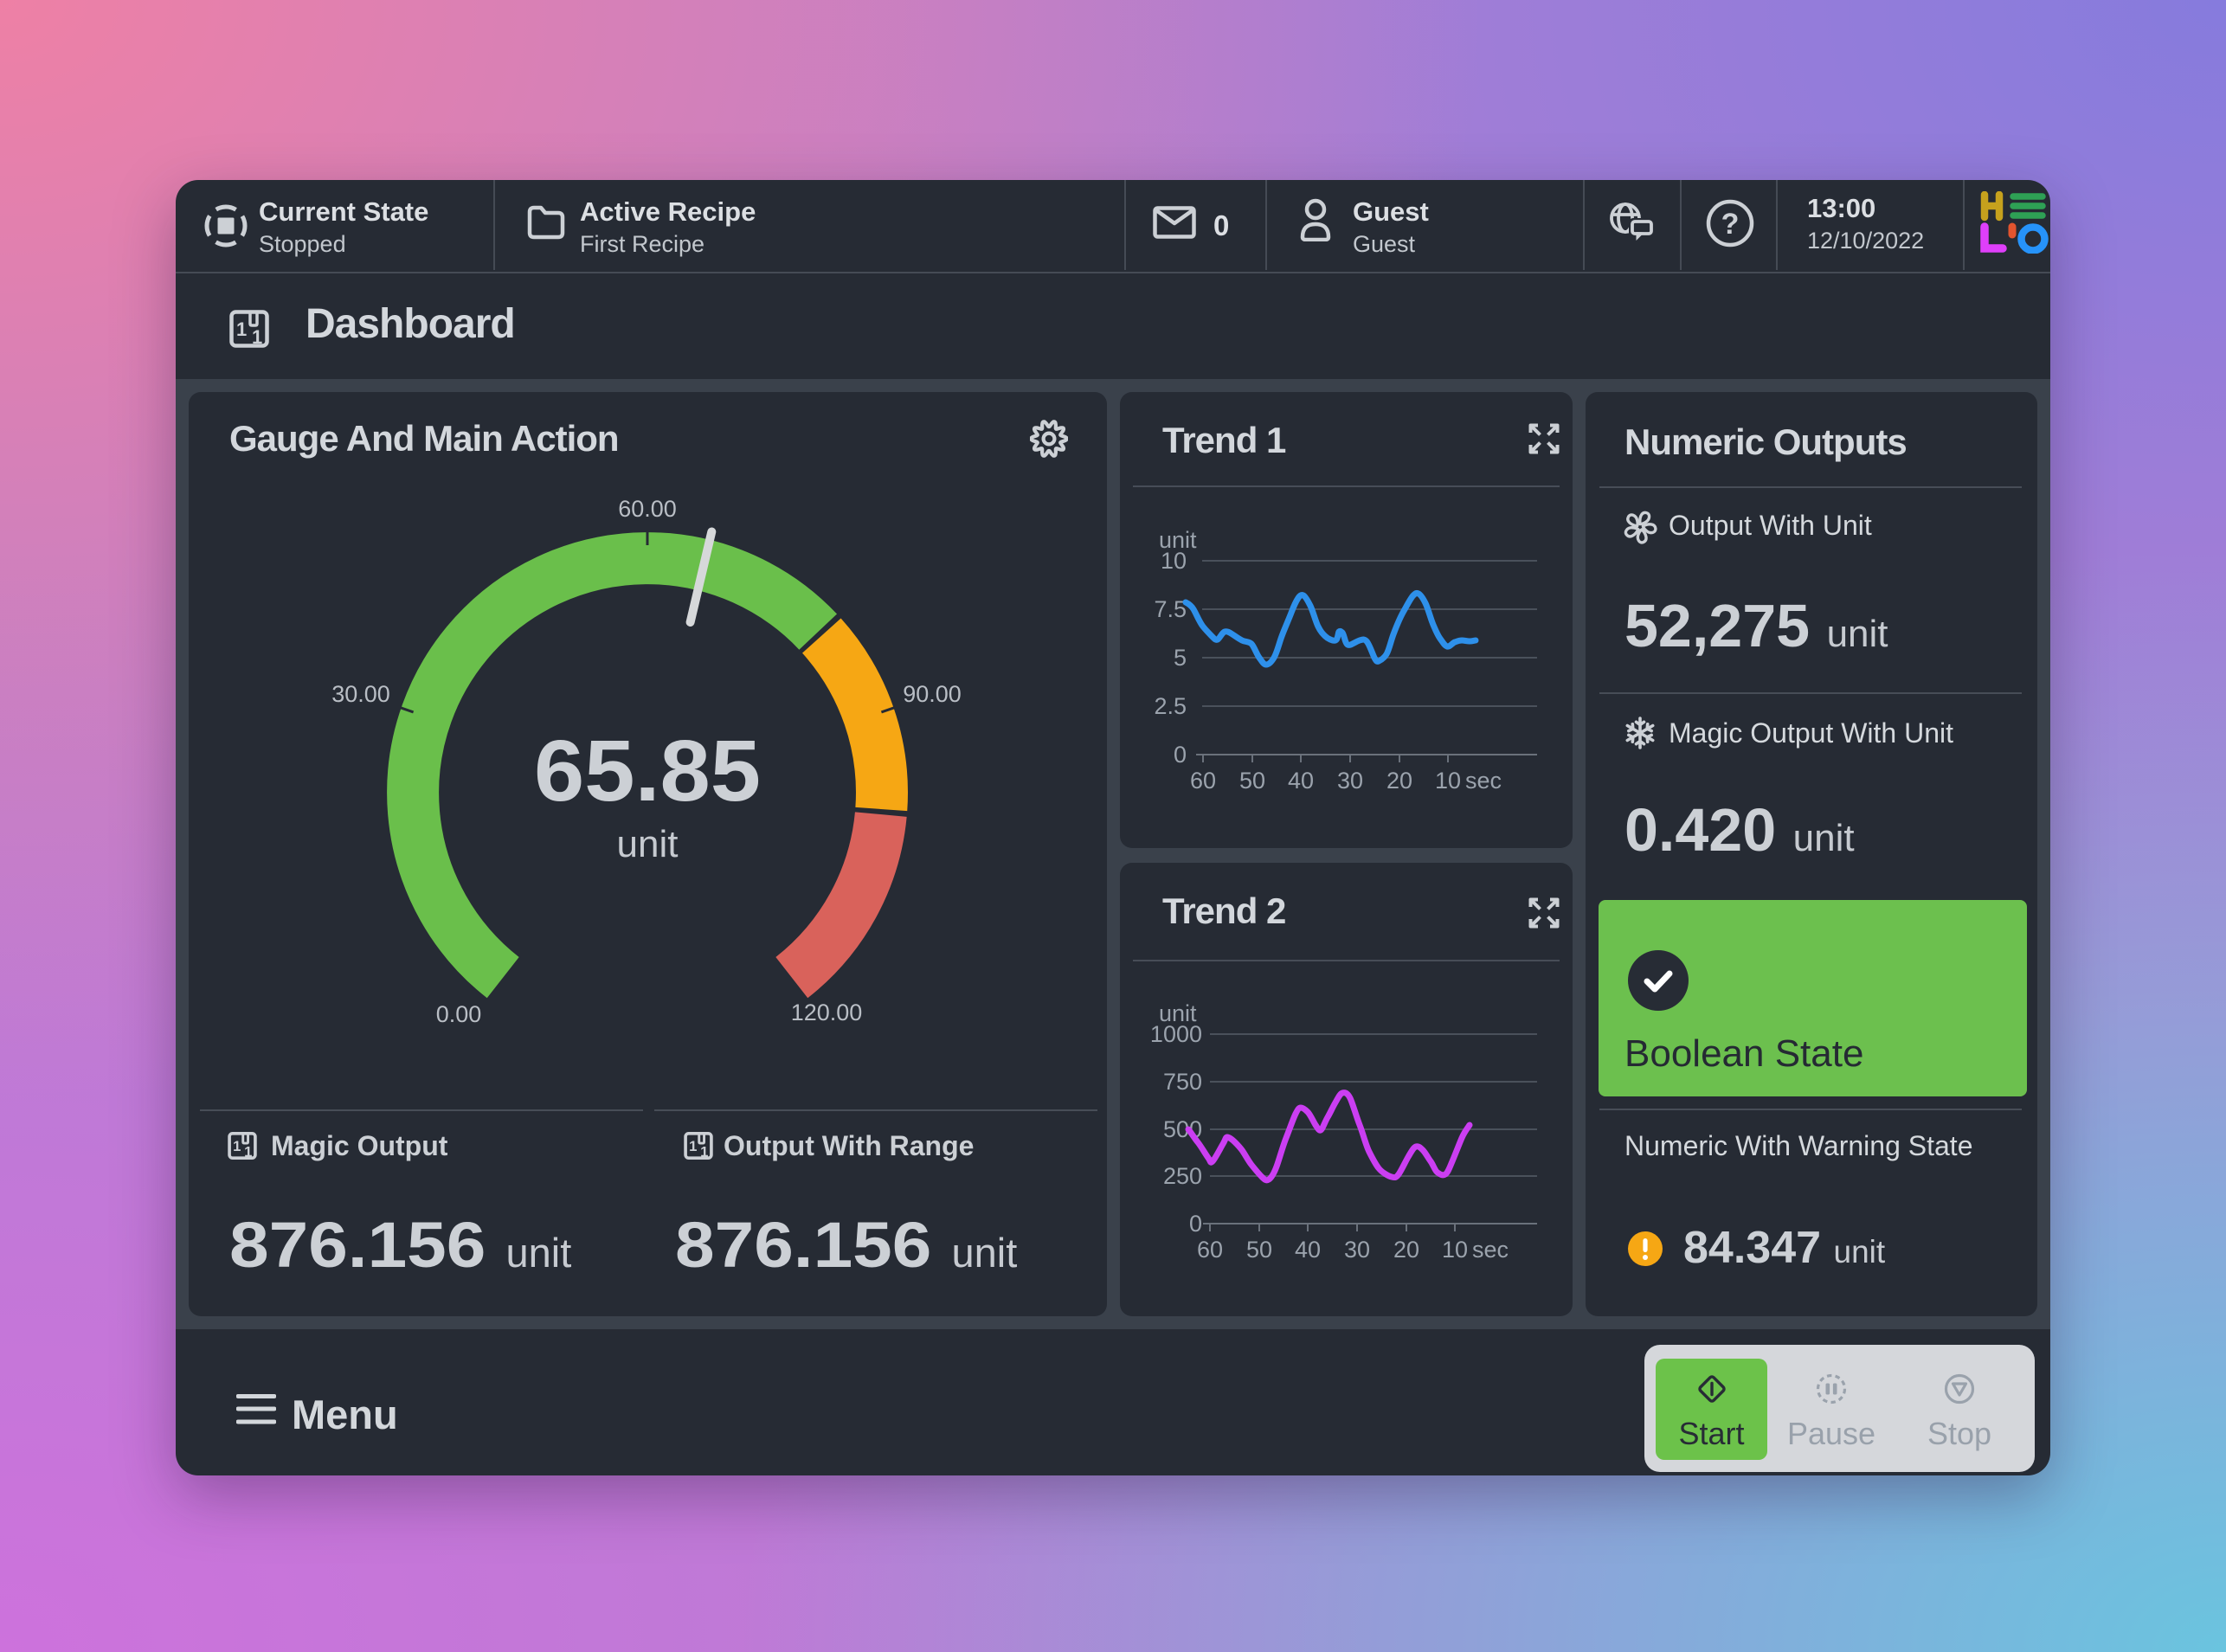  I want to click on svg-text: 65.85, so click(647, 771).